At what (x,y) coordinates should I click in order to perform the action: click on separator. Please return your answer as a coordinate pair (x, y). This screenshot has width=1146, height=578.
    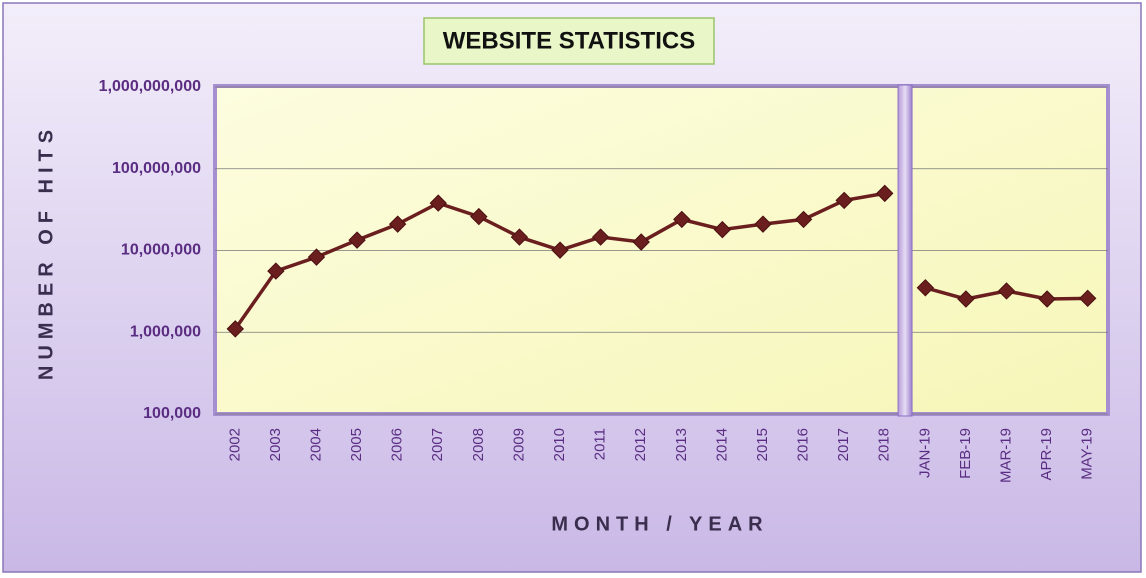
    Looking at the image, I should click on (905, 250).